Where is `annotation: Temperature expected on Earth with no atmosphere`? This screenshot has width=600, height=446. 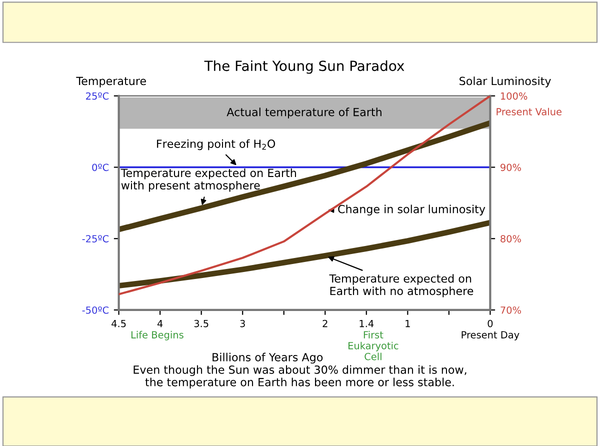
annotation: Temperature expected on Earth with no atmosphere is located at coordinates (401, 286).